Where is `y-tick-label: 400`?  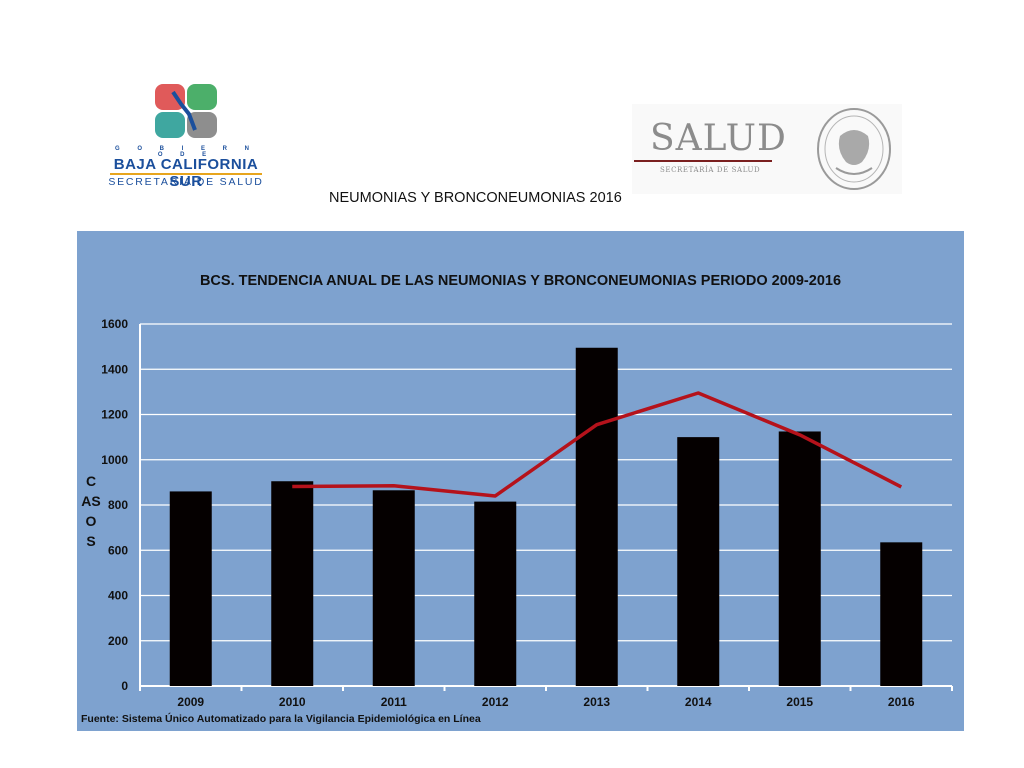 y-tick-label: 400 is located at coordinates (118, 596).